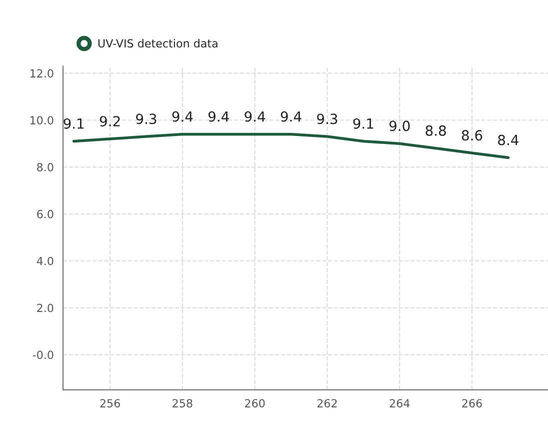 This screenshot has width=548, height=427. I want to click on y-tick-label: 12.0, so click(42, 73).